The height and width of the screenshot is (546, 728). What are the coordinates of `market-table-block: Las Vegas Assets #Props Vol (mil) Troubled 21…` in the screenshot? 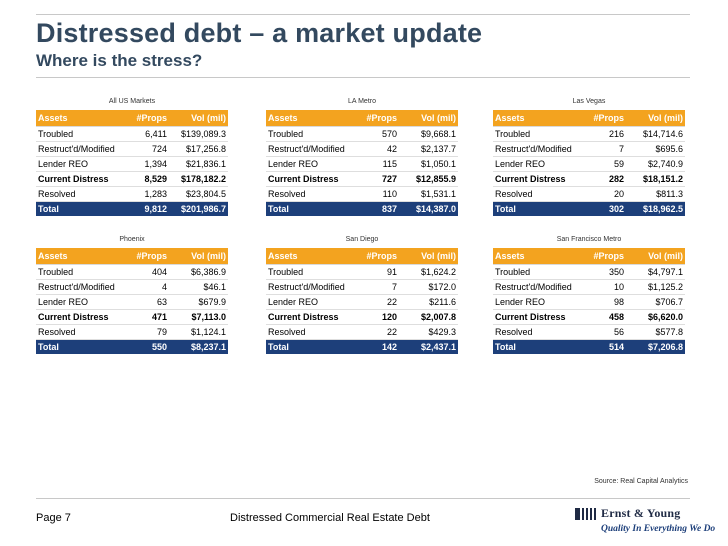 It's located at (589, 156).